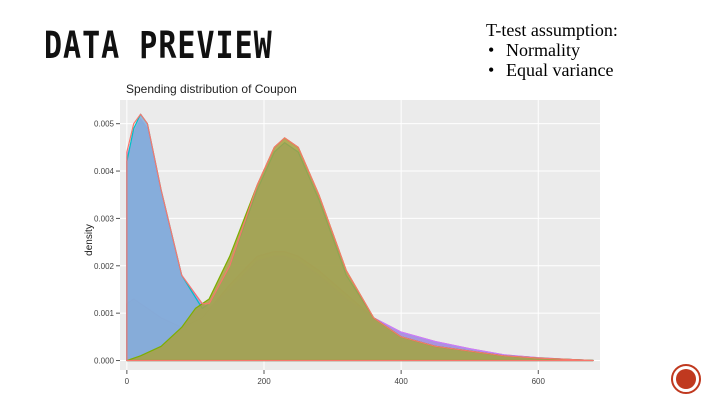 The width and height of the screenshot is (720, 405). Describe the element at coordinates (104, 361) in the screenshot. I see `y-tick-label: 0.000` at that location.